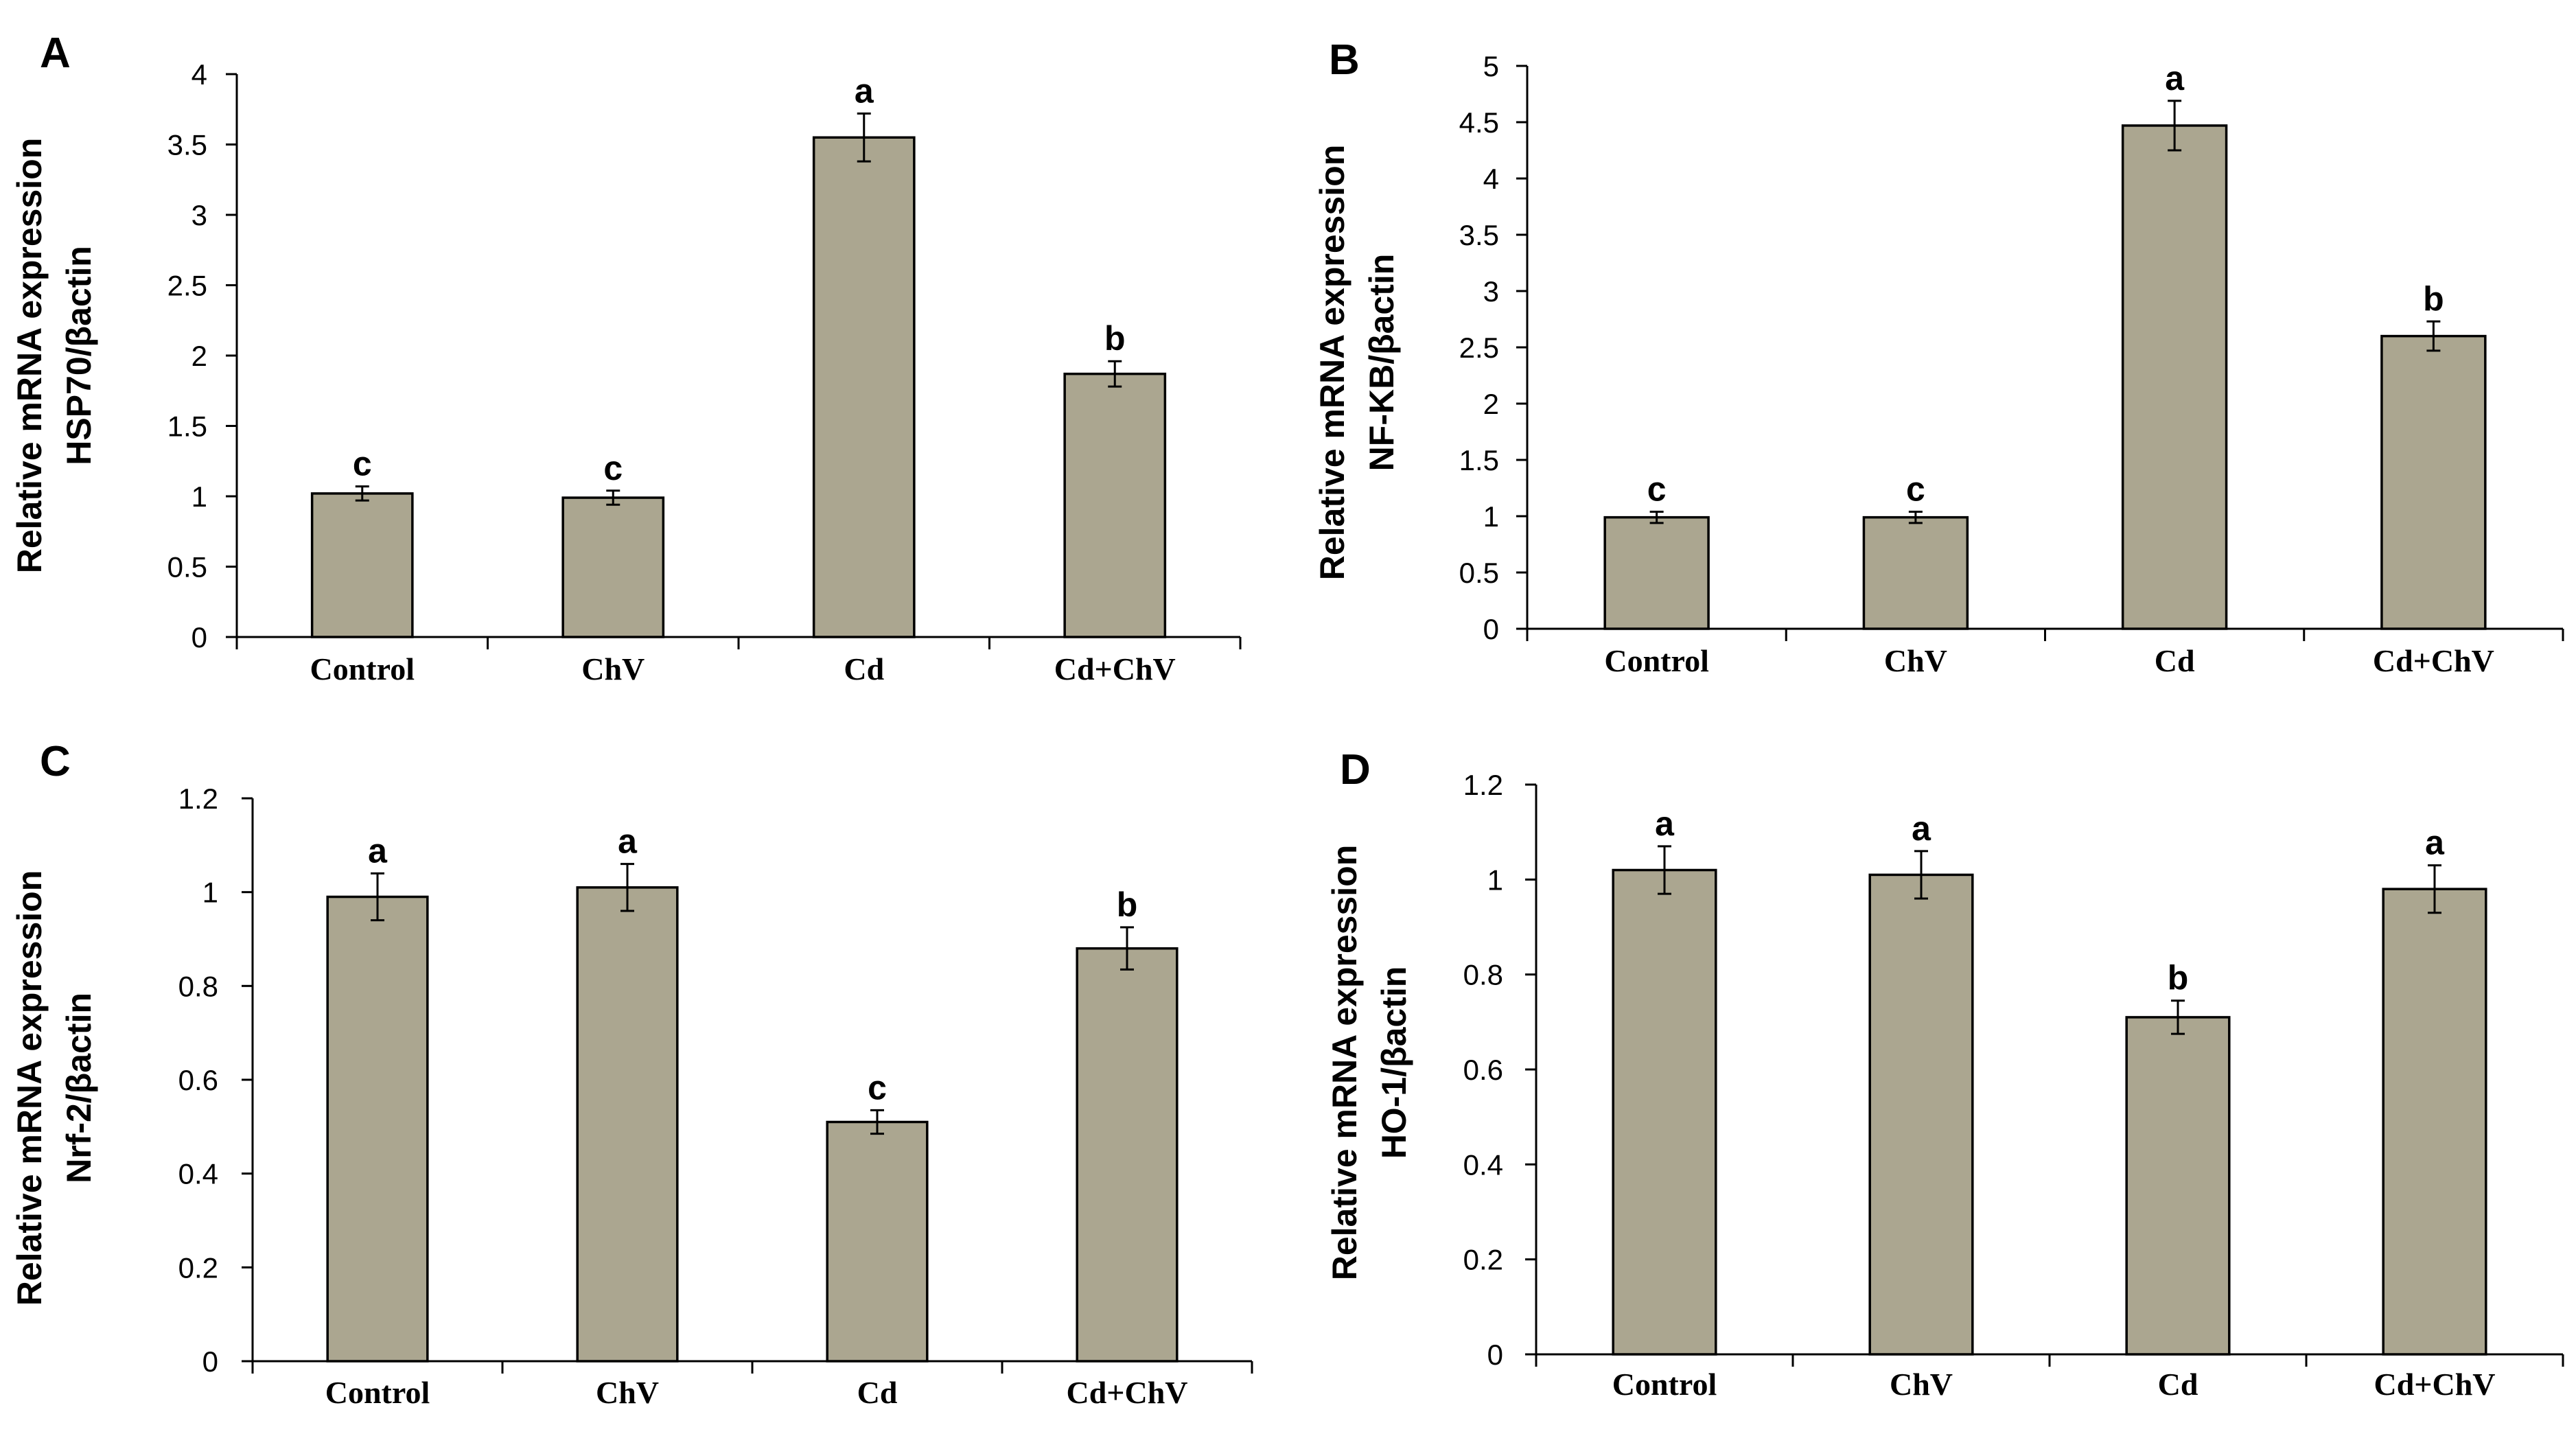  Describe the element at coordinates (55, 761) in the screenshot. I see `panel-letter: C` at that location.